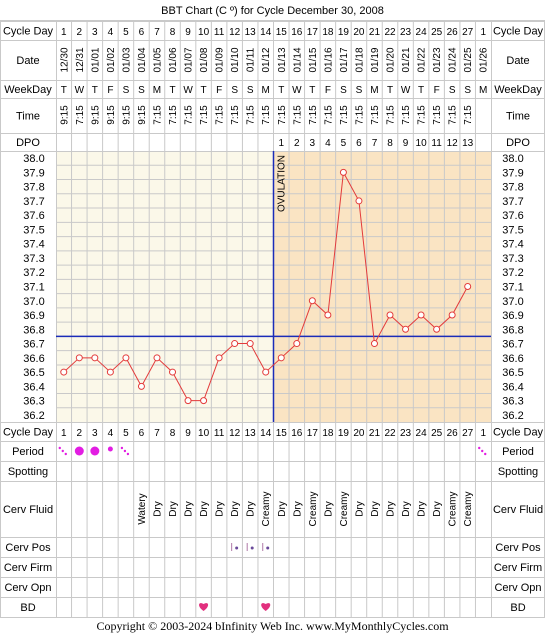 The image size is (545, 637). I want to click on date-cell: 01/15, so click(313, 59).